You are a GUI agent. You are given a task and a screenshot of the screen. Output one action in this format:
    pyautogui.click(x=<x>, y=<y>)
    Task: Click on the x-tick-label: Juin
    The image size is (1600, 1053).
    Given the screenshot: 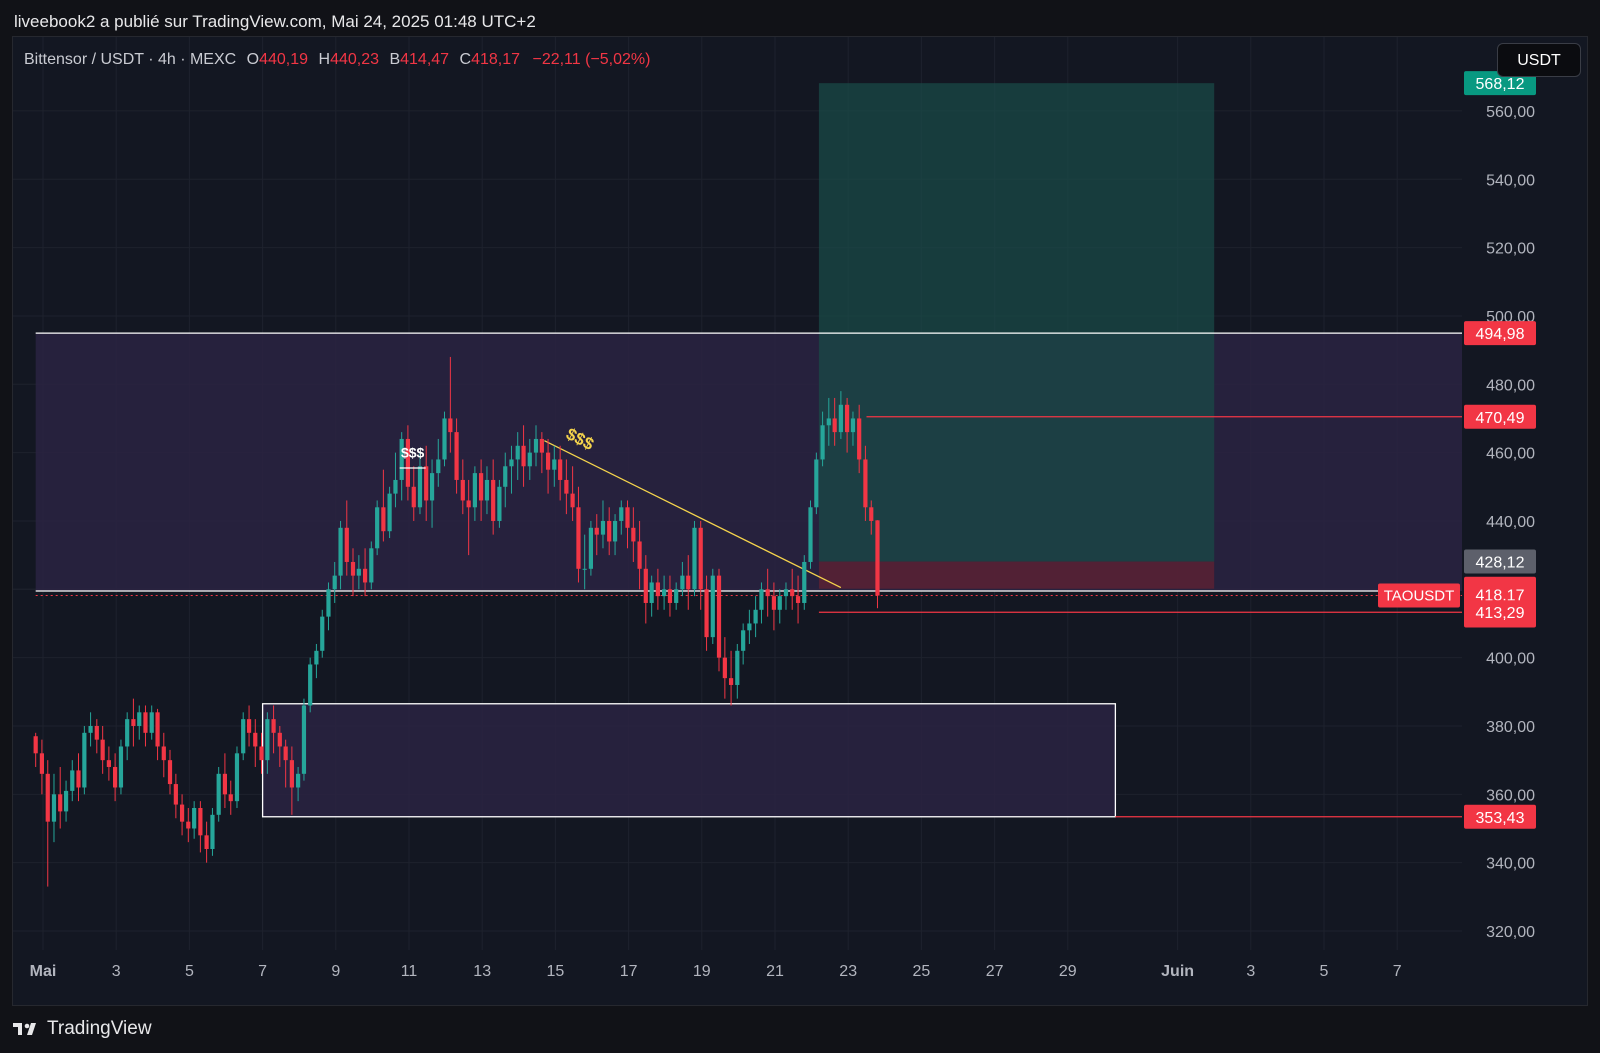 What is the action you would take?
    pyautogui.click(x=1177, y=971)
    